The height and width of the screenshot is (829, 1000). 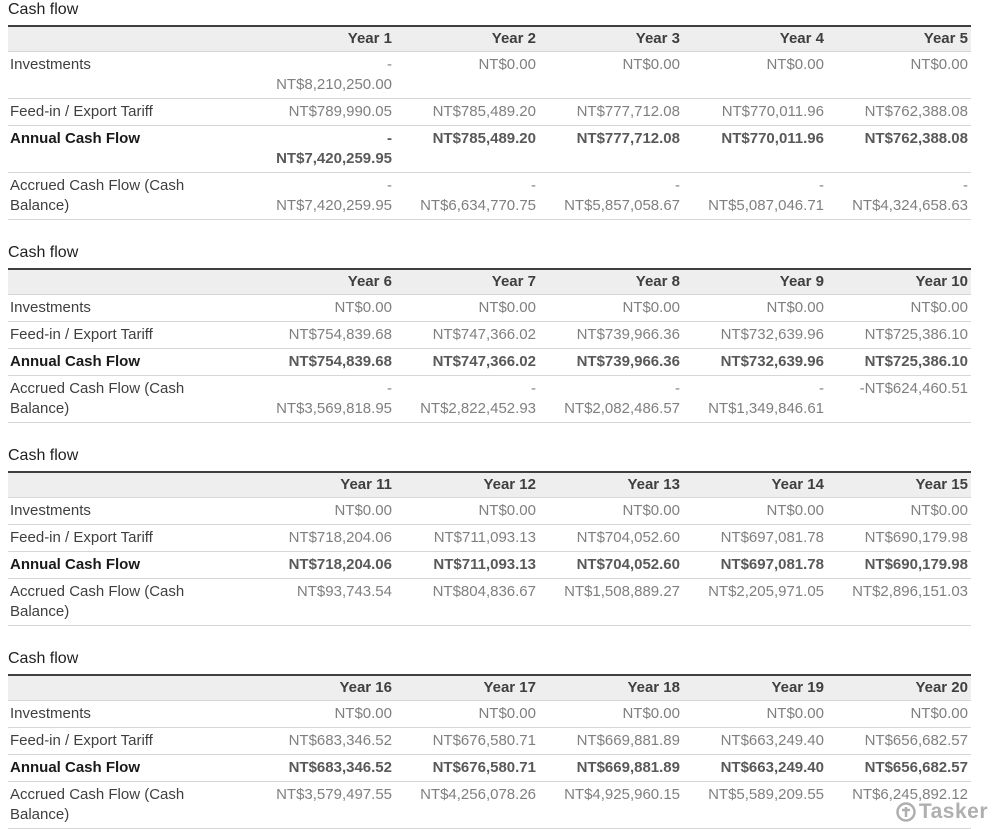 I want to click on value-cell: - NT$8,210,250.00, so click(x=323, y=75).